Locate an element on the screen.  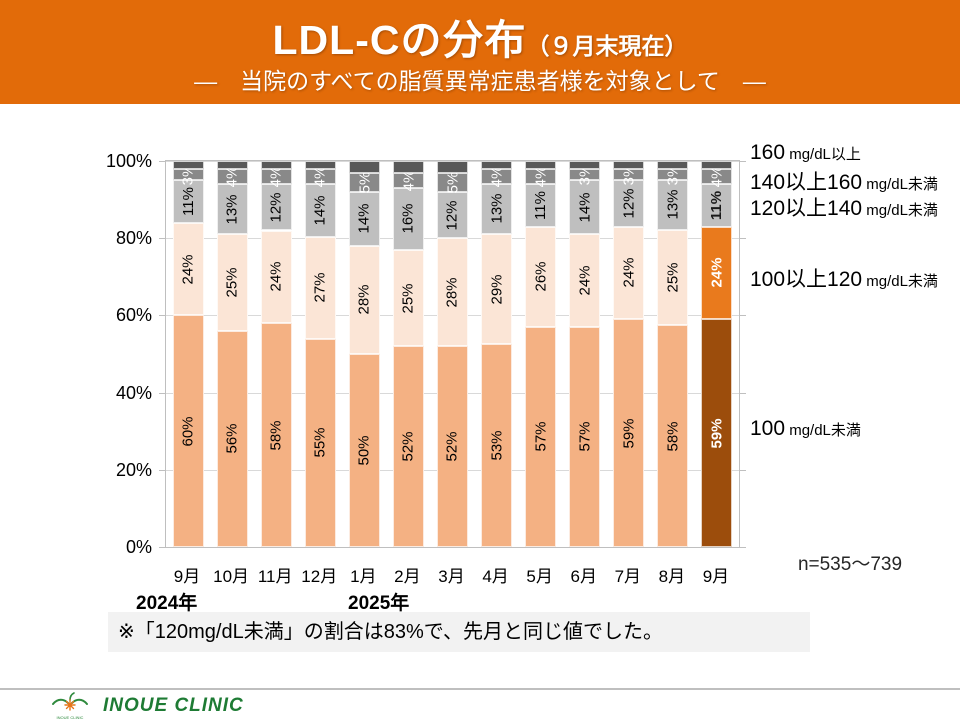
legend-item: 140以上160 mg/dL未満 is located at coordinates (844, 181).